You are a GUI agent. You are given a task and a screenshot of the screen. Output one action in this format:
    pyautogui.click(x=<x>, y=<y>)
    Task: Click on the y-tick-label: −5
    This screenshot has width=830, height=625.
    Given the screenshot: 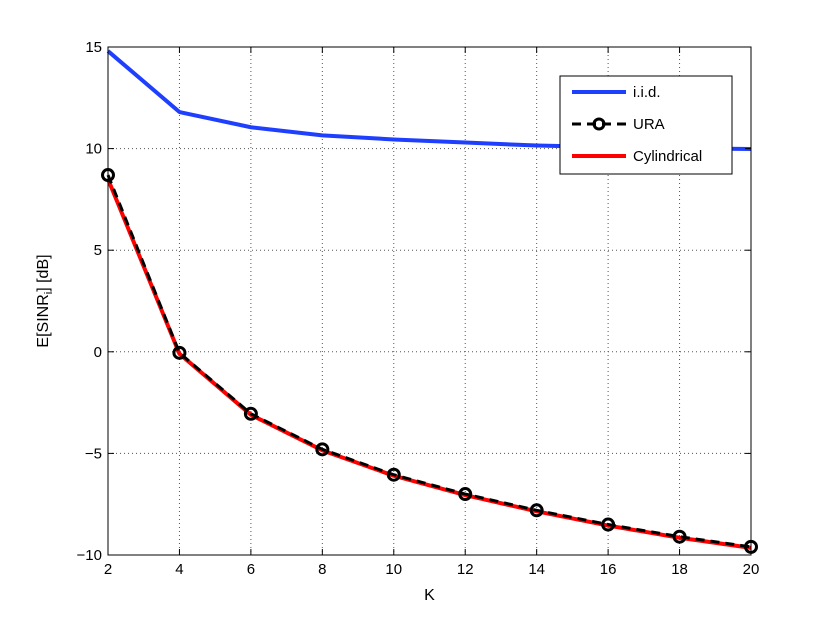 What is the action you would take?
    pyautogui.click(x=93, y=453)
    